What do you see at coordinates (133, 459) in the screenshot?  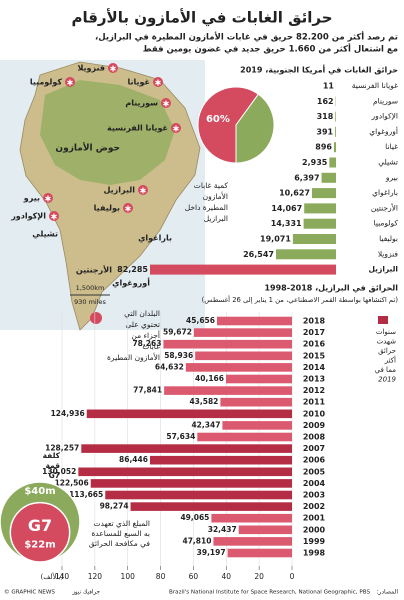 I see `value-label: 86,446` at bounding box center [133, 459].